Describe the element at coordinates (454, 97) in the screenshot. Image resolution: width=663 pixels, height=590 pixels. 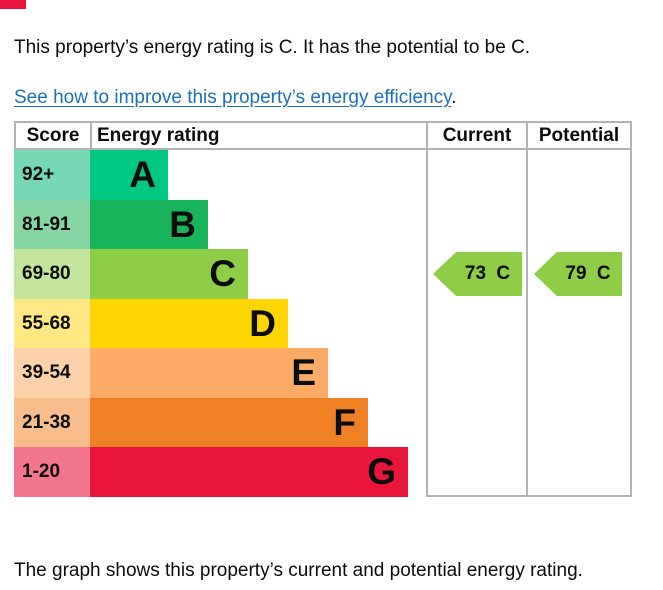
I see `link-period: .` at that location.